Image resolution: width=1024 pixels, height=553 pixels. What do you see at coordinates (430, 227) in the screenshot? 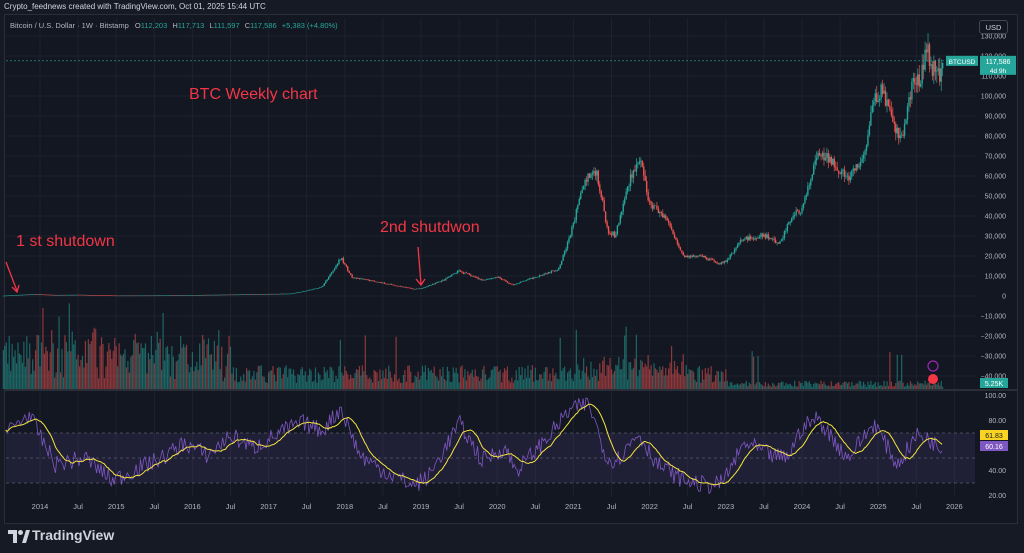
I see `second-shutdown-annotation: 2nd shutdwon` at bounding box center [430, 227].